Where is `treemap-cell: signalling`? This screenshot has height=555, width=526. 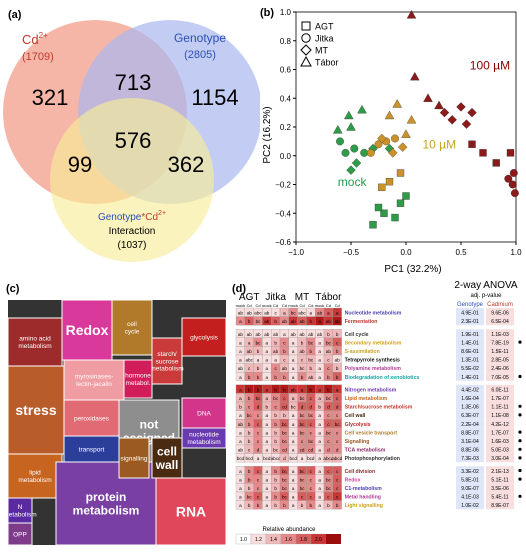
treemap-cell: signalling is located at coordinates (134, 458).